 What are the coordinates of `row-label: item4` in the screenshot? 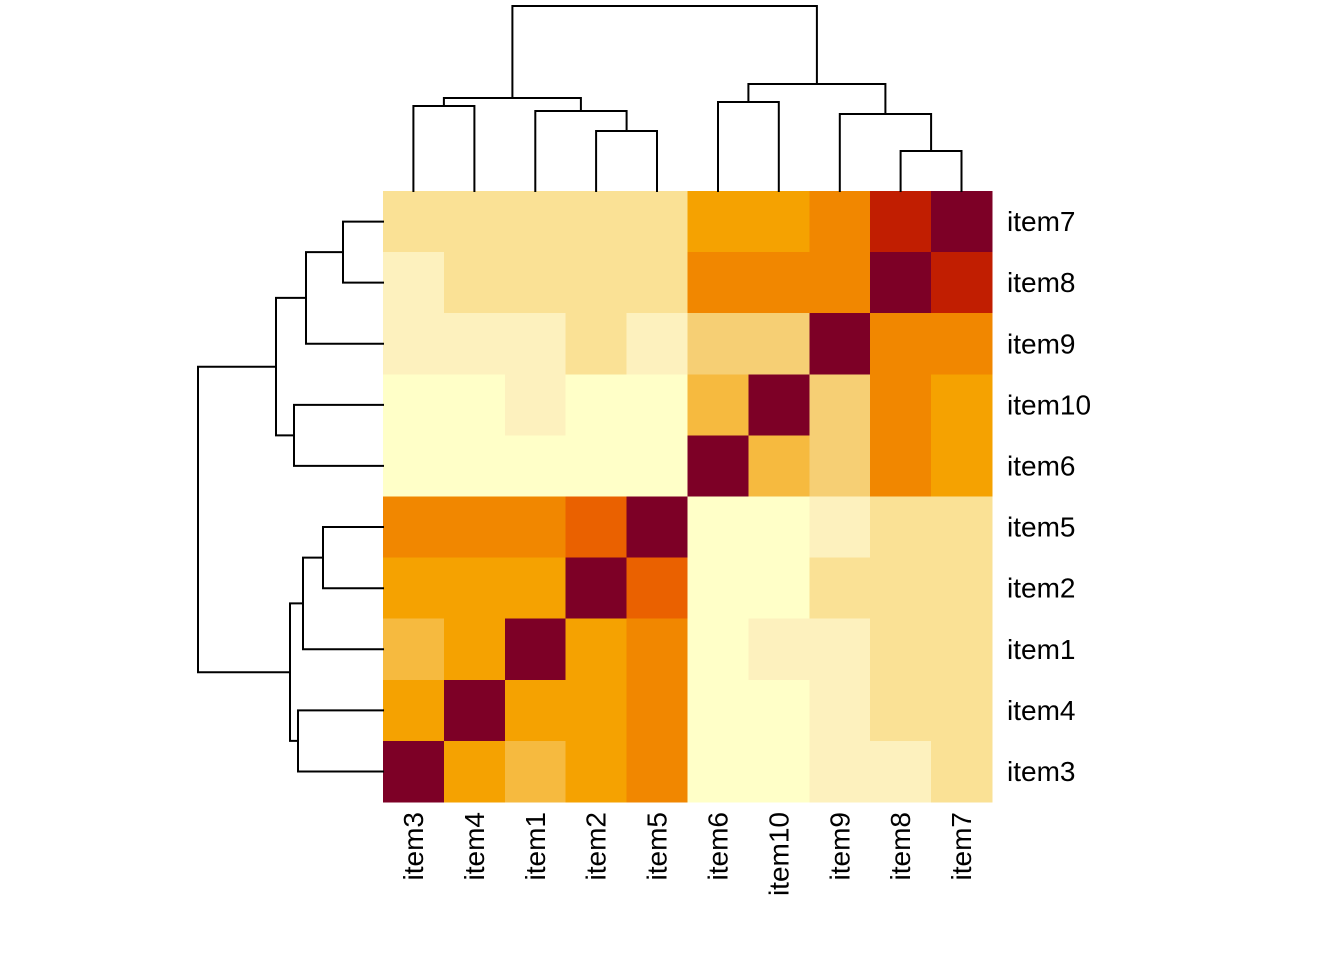 It's located at (1041, 710).